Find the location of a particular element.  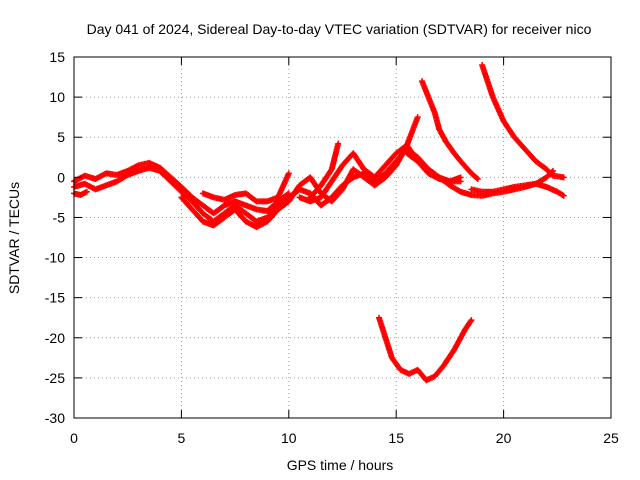

x-tick-label: 25 is located at coordinates (611, 438).